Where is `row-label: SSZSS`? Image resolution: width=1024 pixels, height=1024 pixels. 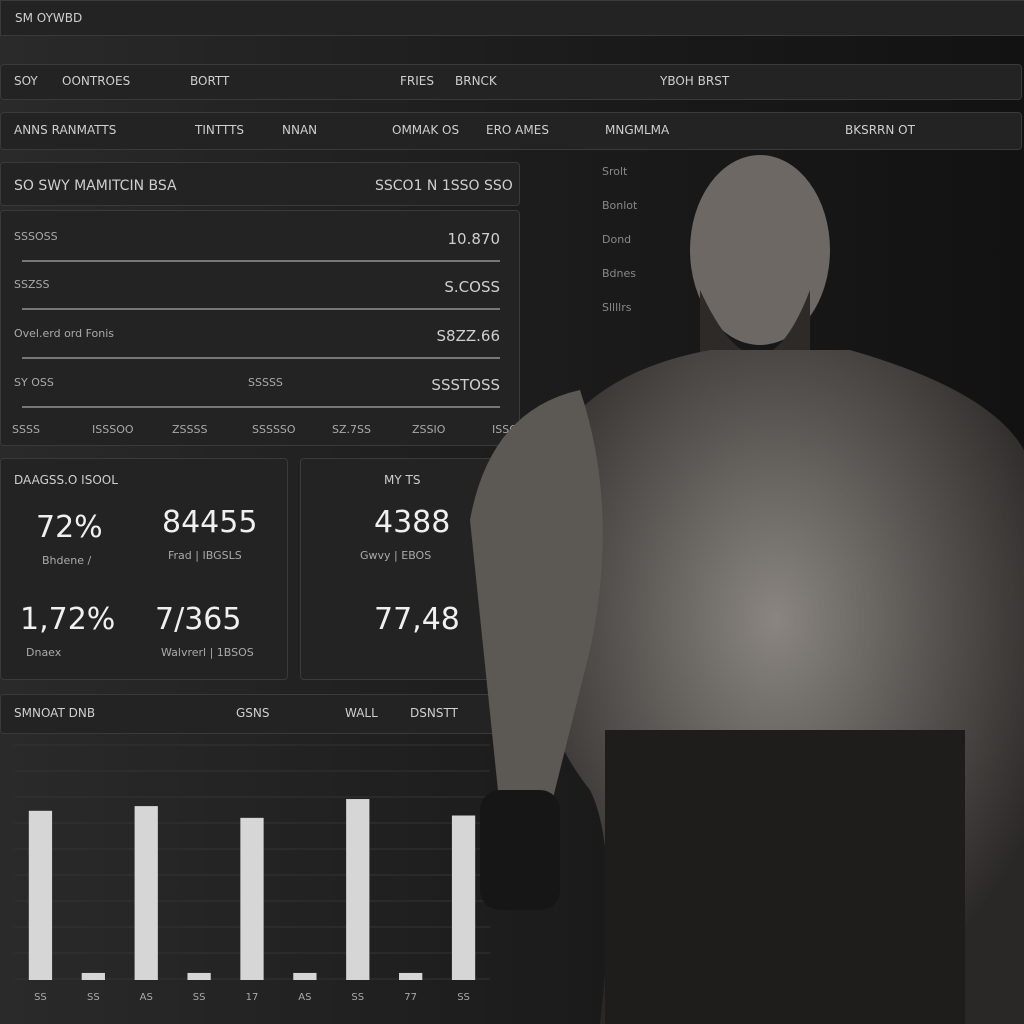 row-label: SSZSS is located at coordinates (32, 284).